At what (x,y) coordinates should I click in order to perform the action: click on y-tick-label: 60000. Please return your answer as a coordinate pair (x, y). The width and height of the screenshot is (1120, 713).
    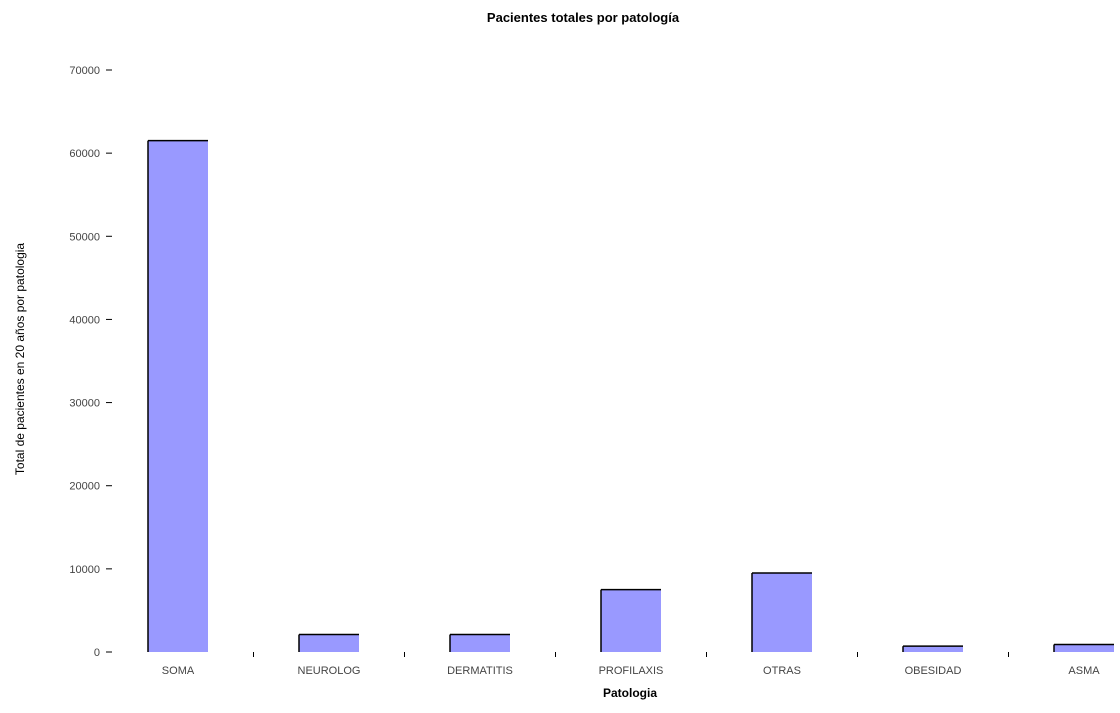
    Looking at the image, I should click on (84, 154).